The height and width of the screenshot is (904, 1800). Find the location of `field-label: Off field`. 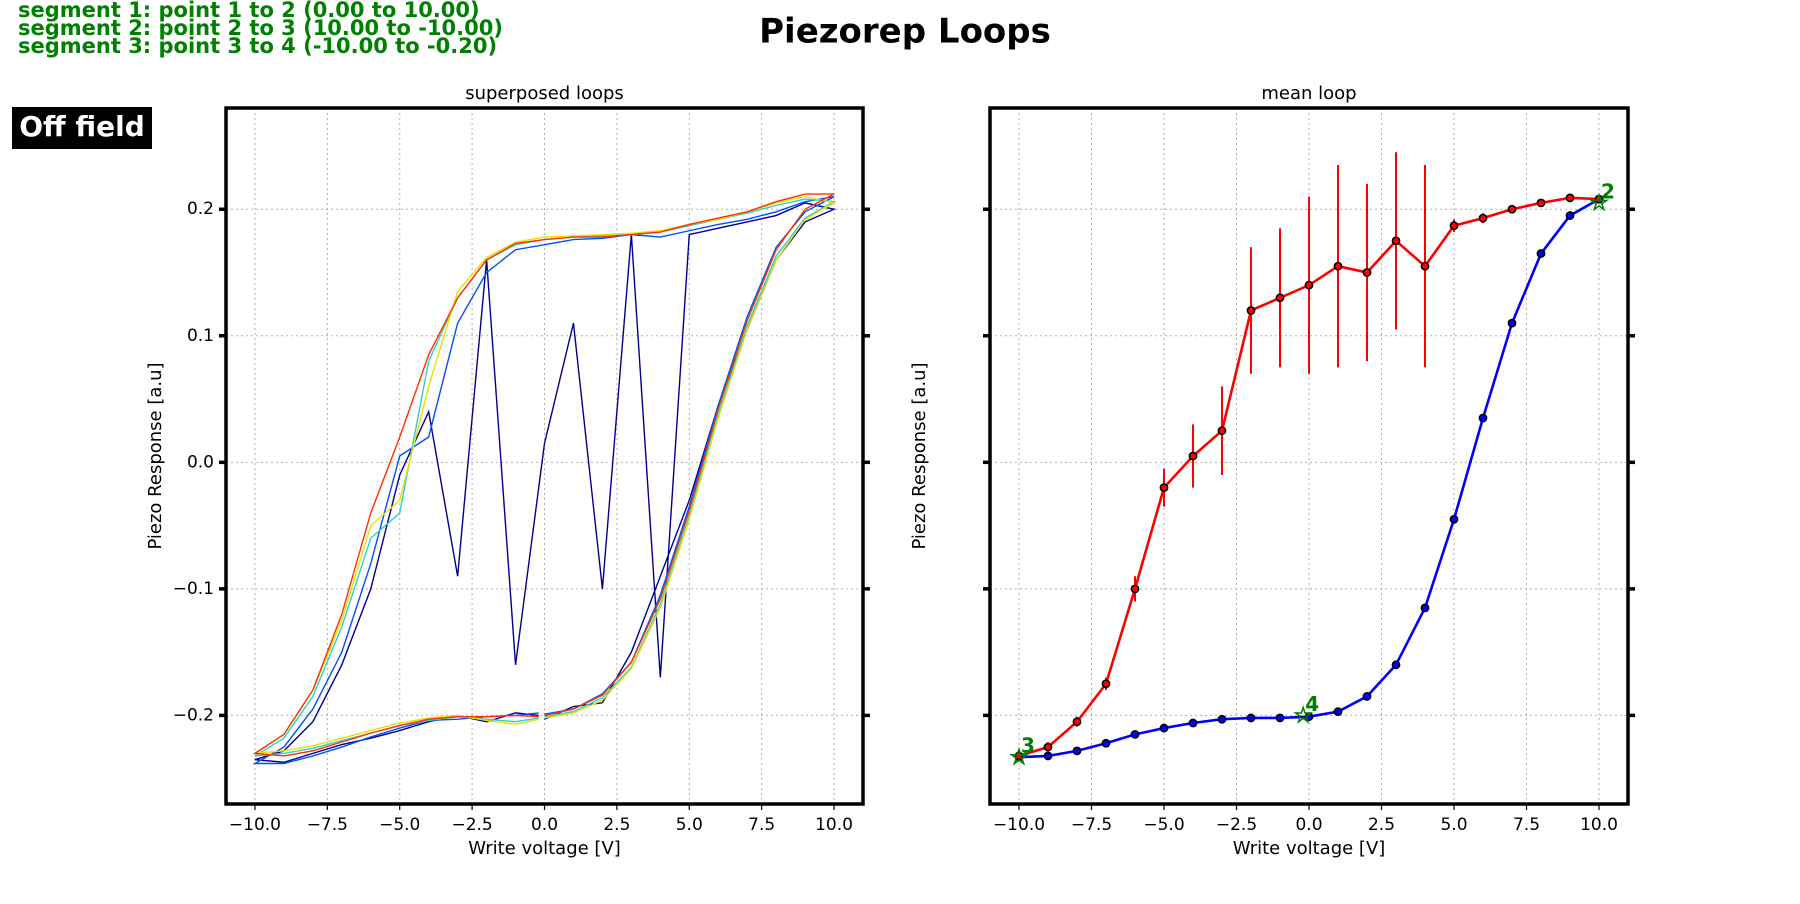

field-label: Off field is located at coordinates (82, 126).